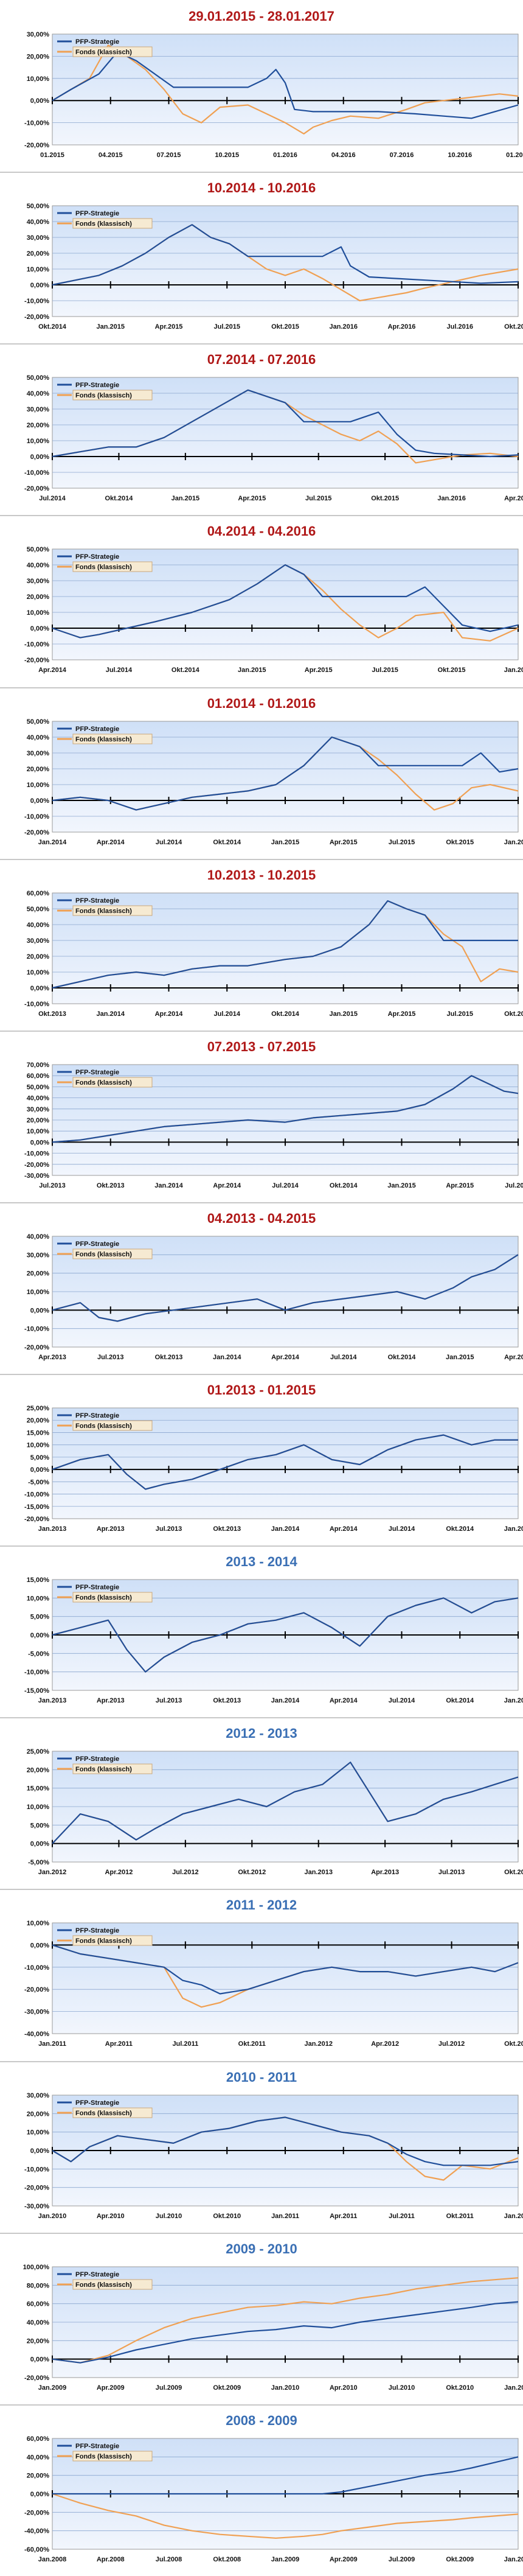 Image resolution: width=523 pixels, height=2576 pixels. I want to click on panel-divider, so click(261, 1202).